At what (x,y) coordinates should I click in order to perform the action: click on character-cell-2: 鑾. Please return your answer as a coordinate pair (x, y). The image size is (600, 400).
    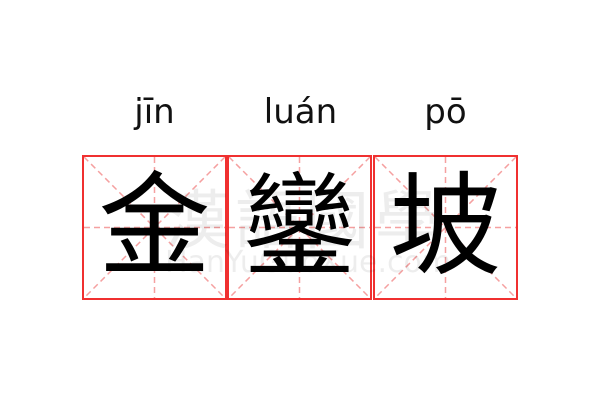
    Looking at the image, I should click on (299, 227).